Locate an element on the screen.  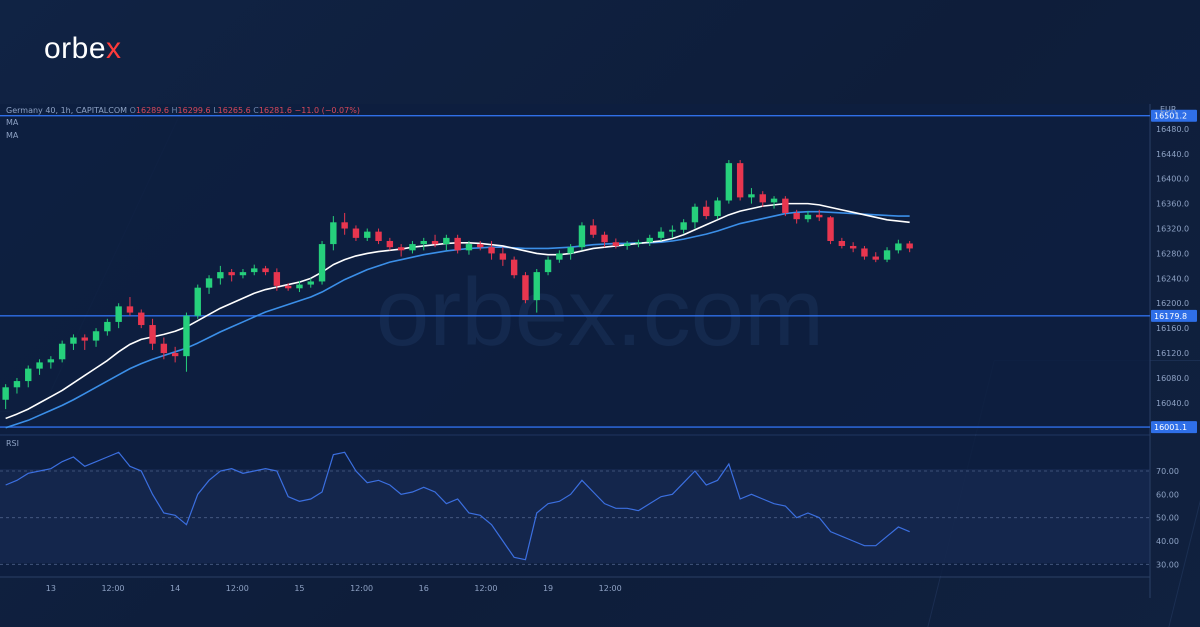
ma-legend-1: MA is located at coordinates (12, 122).